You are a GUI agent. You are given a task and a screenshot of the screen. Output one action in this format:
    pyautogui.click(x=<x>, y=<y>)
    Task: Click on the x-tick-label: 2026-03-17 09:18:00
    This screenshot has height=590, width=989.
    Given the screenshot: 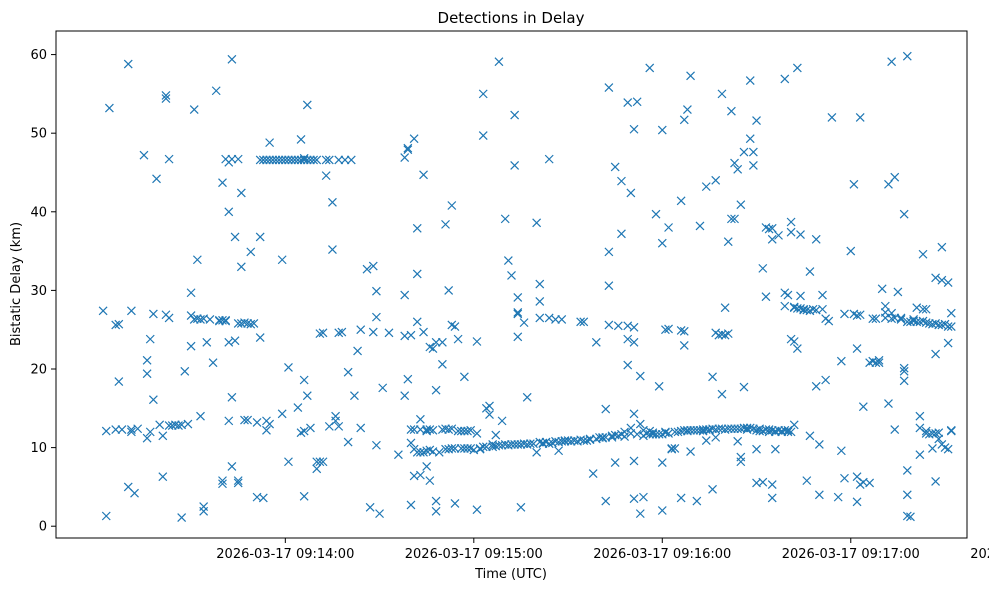 What is the action you would take?
    pyautogui.click(x=979, y=554)
    